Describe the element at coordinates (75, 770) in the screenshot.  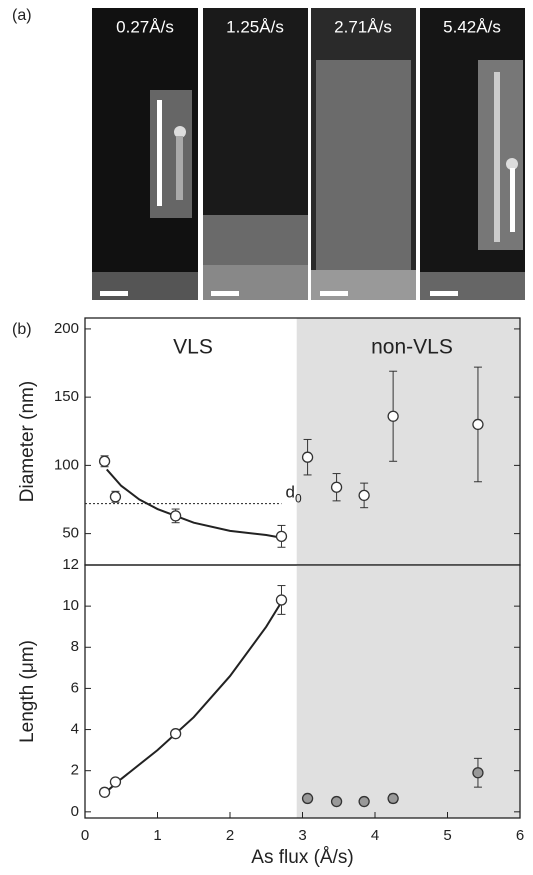
I see `y-tick-label: 2` at that location.